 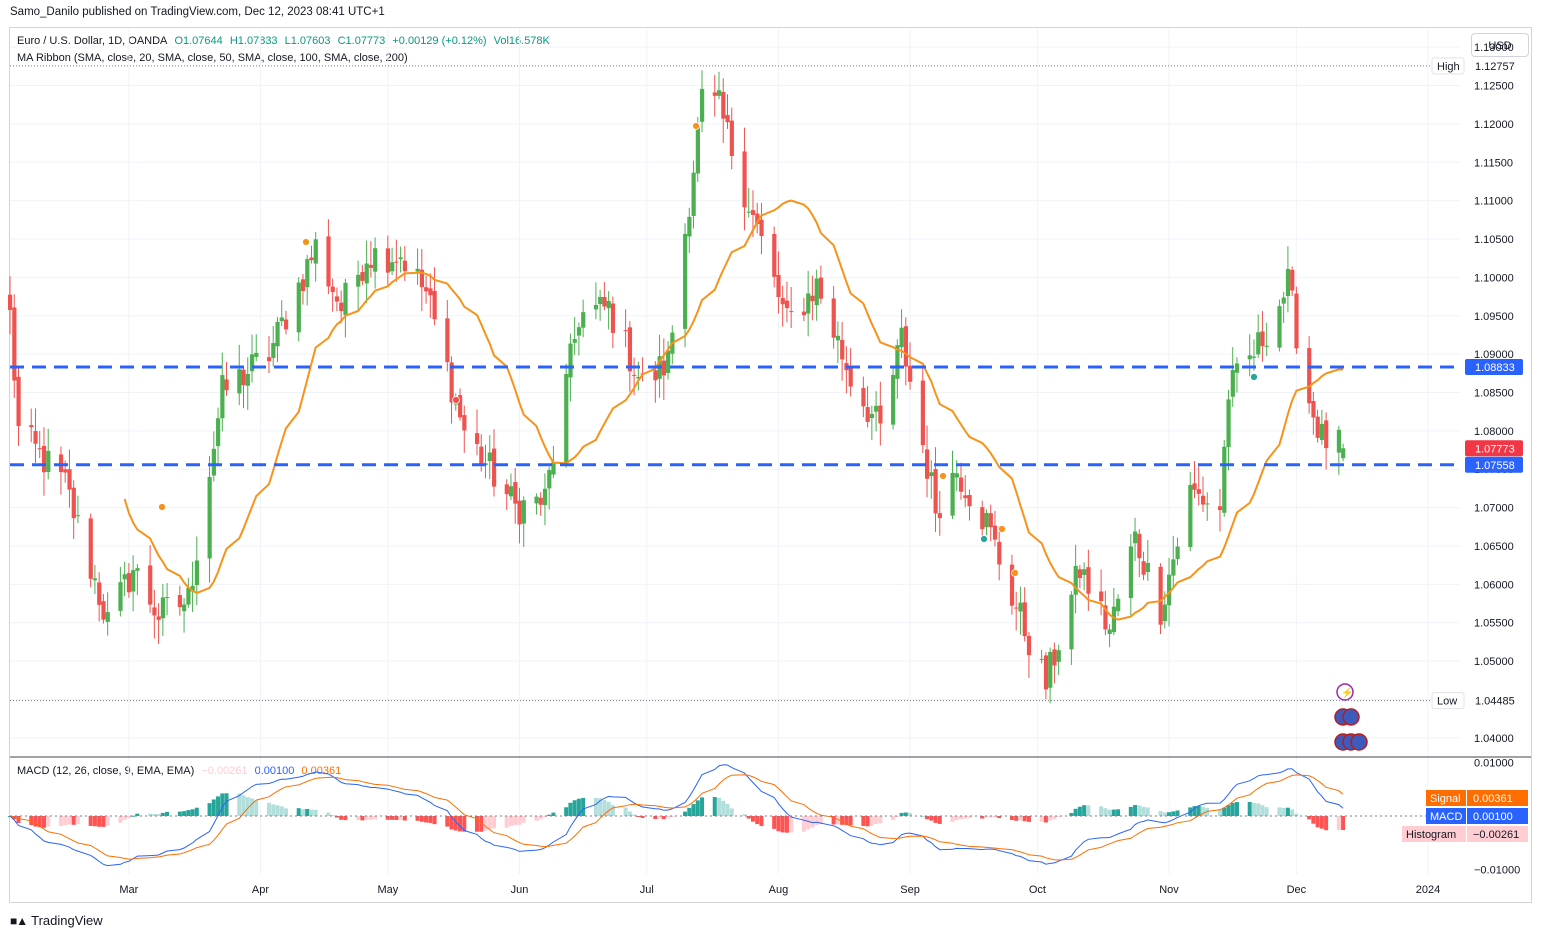 I want to click on price-tick-label: 1.13000, so click(x=1494, y=48).